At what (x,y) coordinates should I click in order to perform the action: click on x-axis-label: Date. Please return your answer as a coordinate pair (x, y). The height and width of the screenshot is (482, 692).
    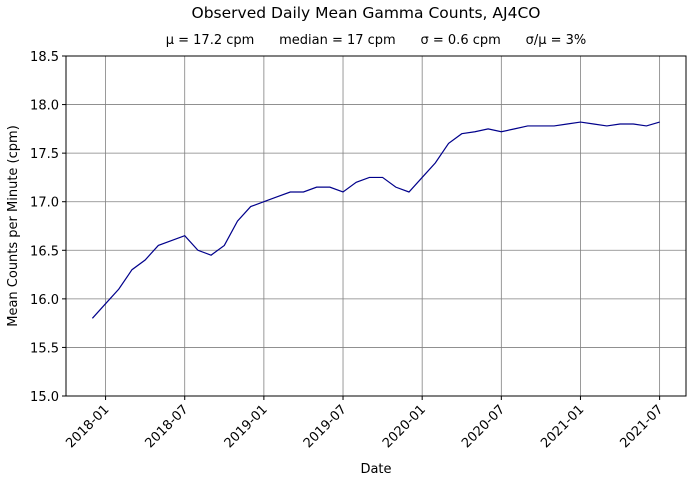
    Looking at the image, I should click on (375, 469).